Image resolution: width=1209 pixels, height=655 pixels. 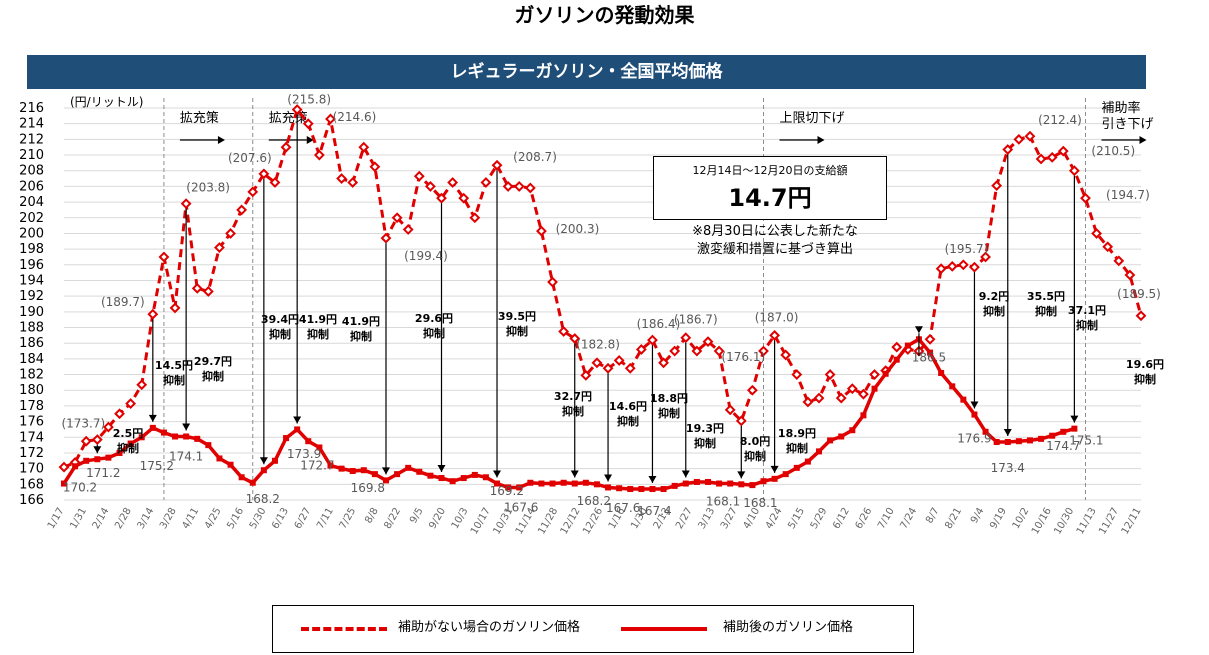 I want to click on chart-legend: 補助がない場合のガソリン価格 補助後のガソリン価格, so click(x=593, y=629).